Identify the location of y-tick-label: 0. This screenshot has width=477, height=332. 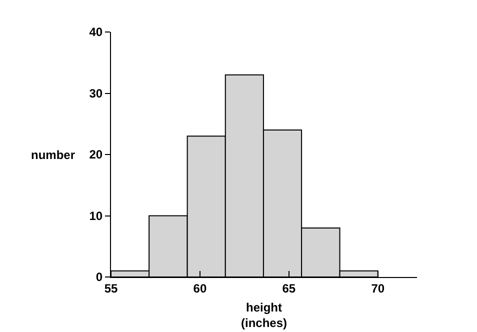
(99, 277).